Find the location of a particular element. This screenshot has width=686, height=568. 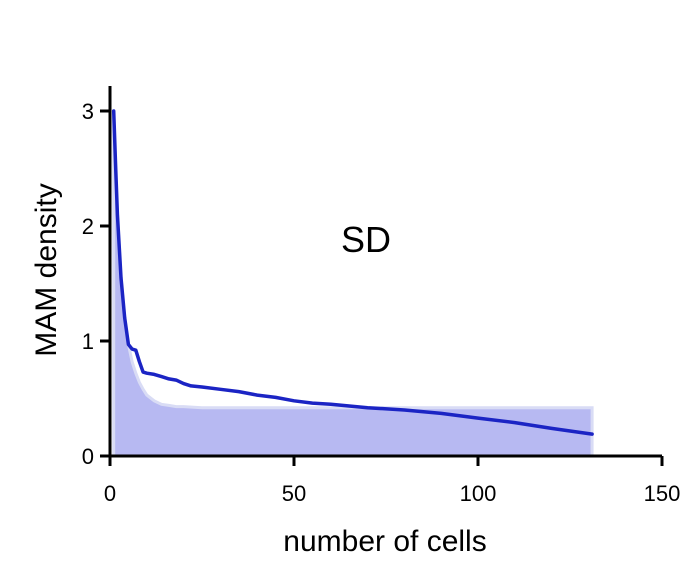

y-tick-label: 3 is located at coordinates (88, 111).